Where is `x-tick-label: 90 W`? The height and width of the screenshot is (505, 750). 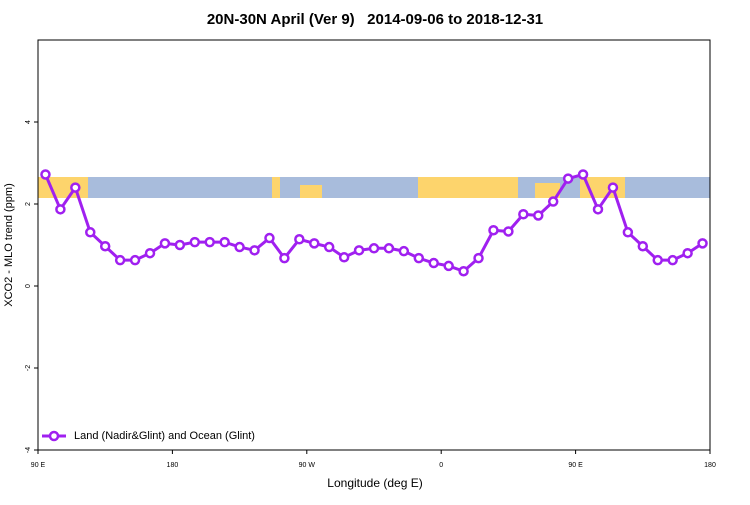
x-tick-label: 90 W is located at coordinates (307, 465).